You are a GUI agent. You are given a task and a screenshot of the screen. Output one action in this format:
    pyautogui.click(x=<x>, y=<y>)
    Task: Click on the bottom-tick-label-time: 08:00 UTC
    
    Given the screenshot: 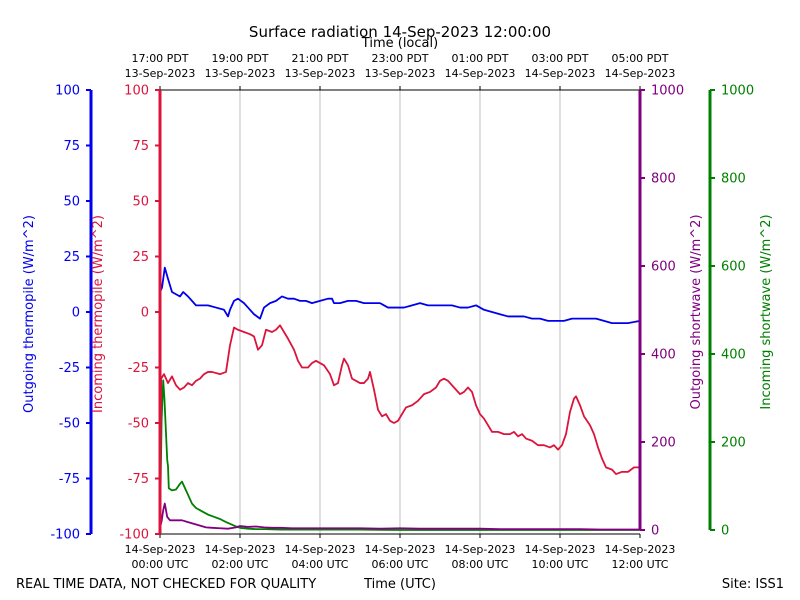 What is the action you would take?
    pyautogui.click(x=479, y=564)
    